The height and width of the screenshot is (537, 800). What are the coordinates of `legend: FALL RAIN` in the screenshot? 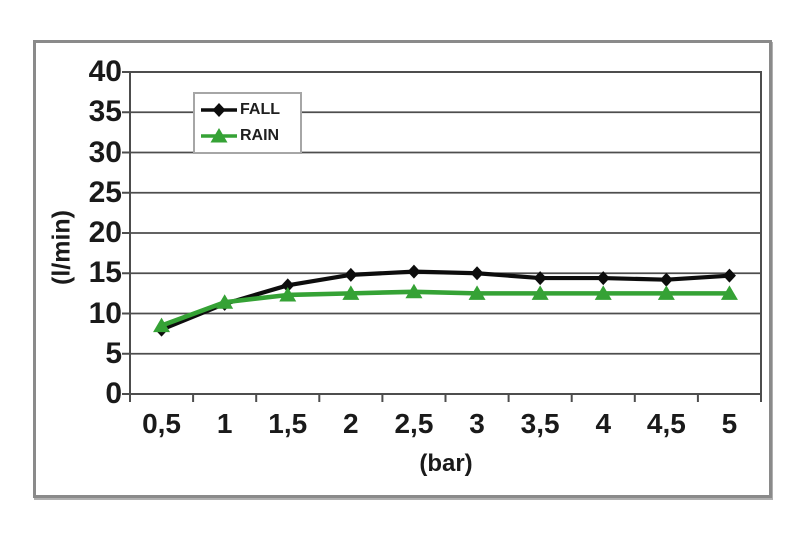 It's located at (247, 123).